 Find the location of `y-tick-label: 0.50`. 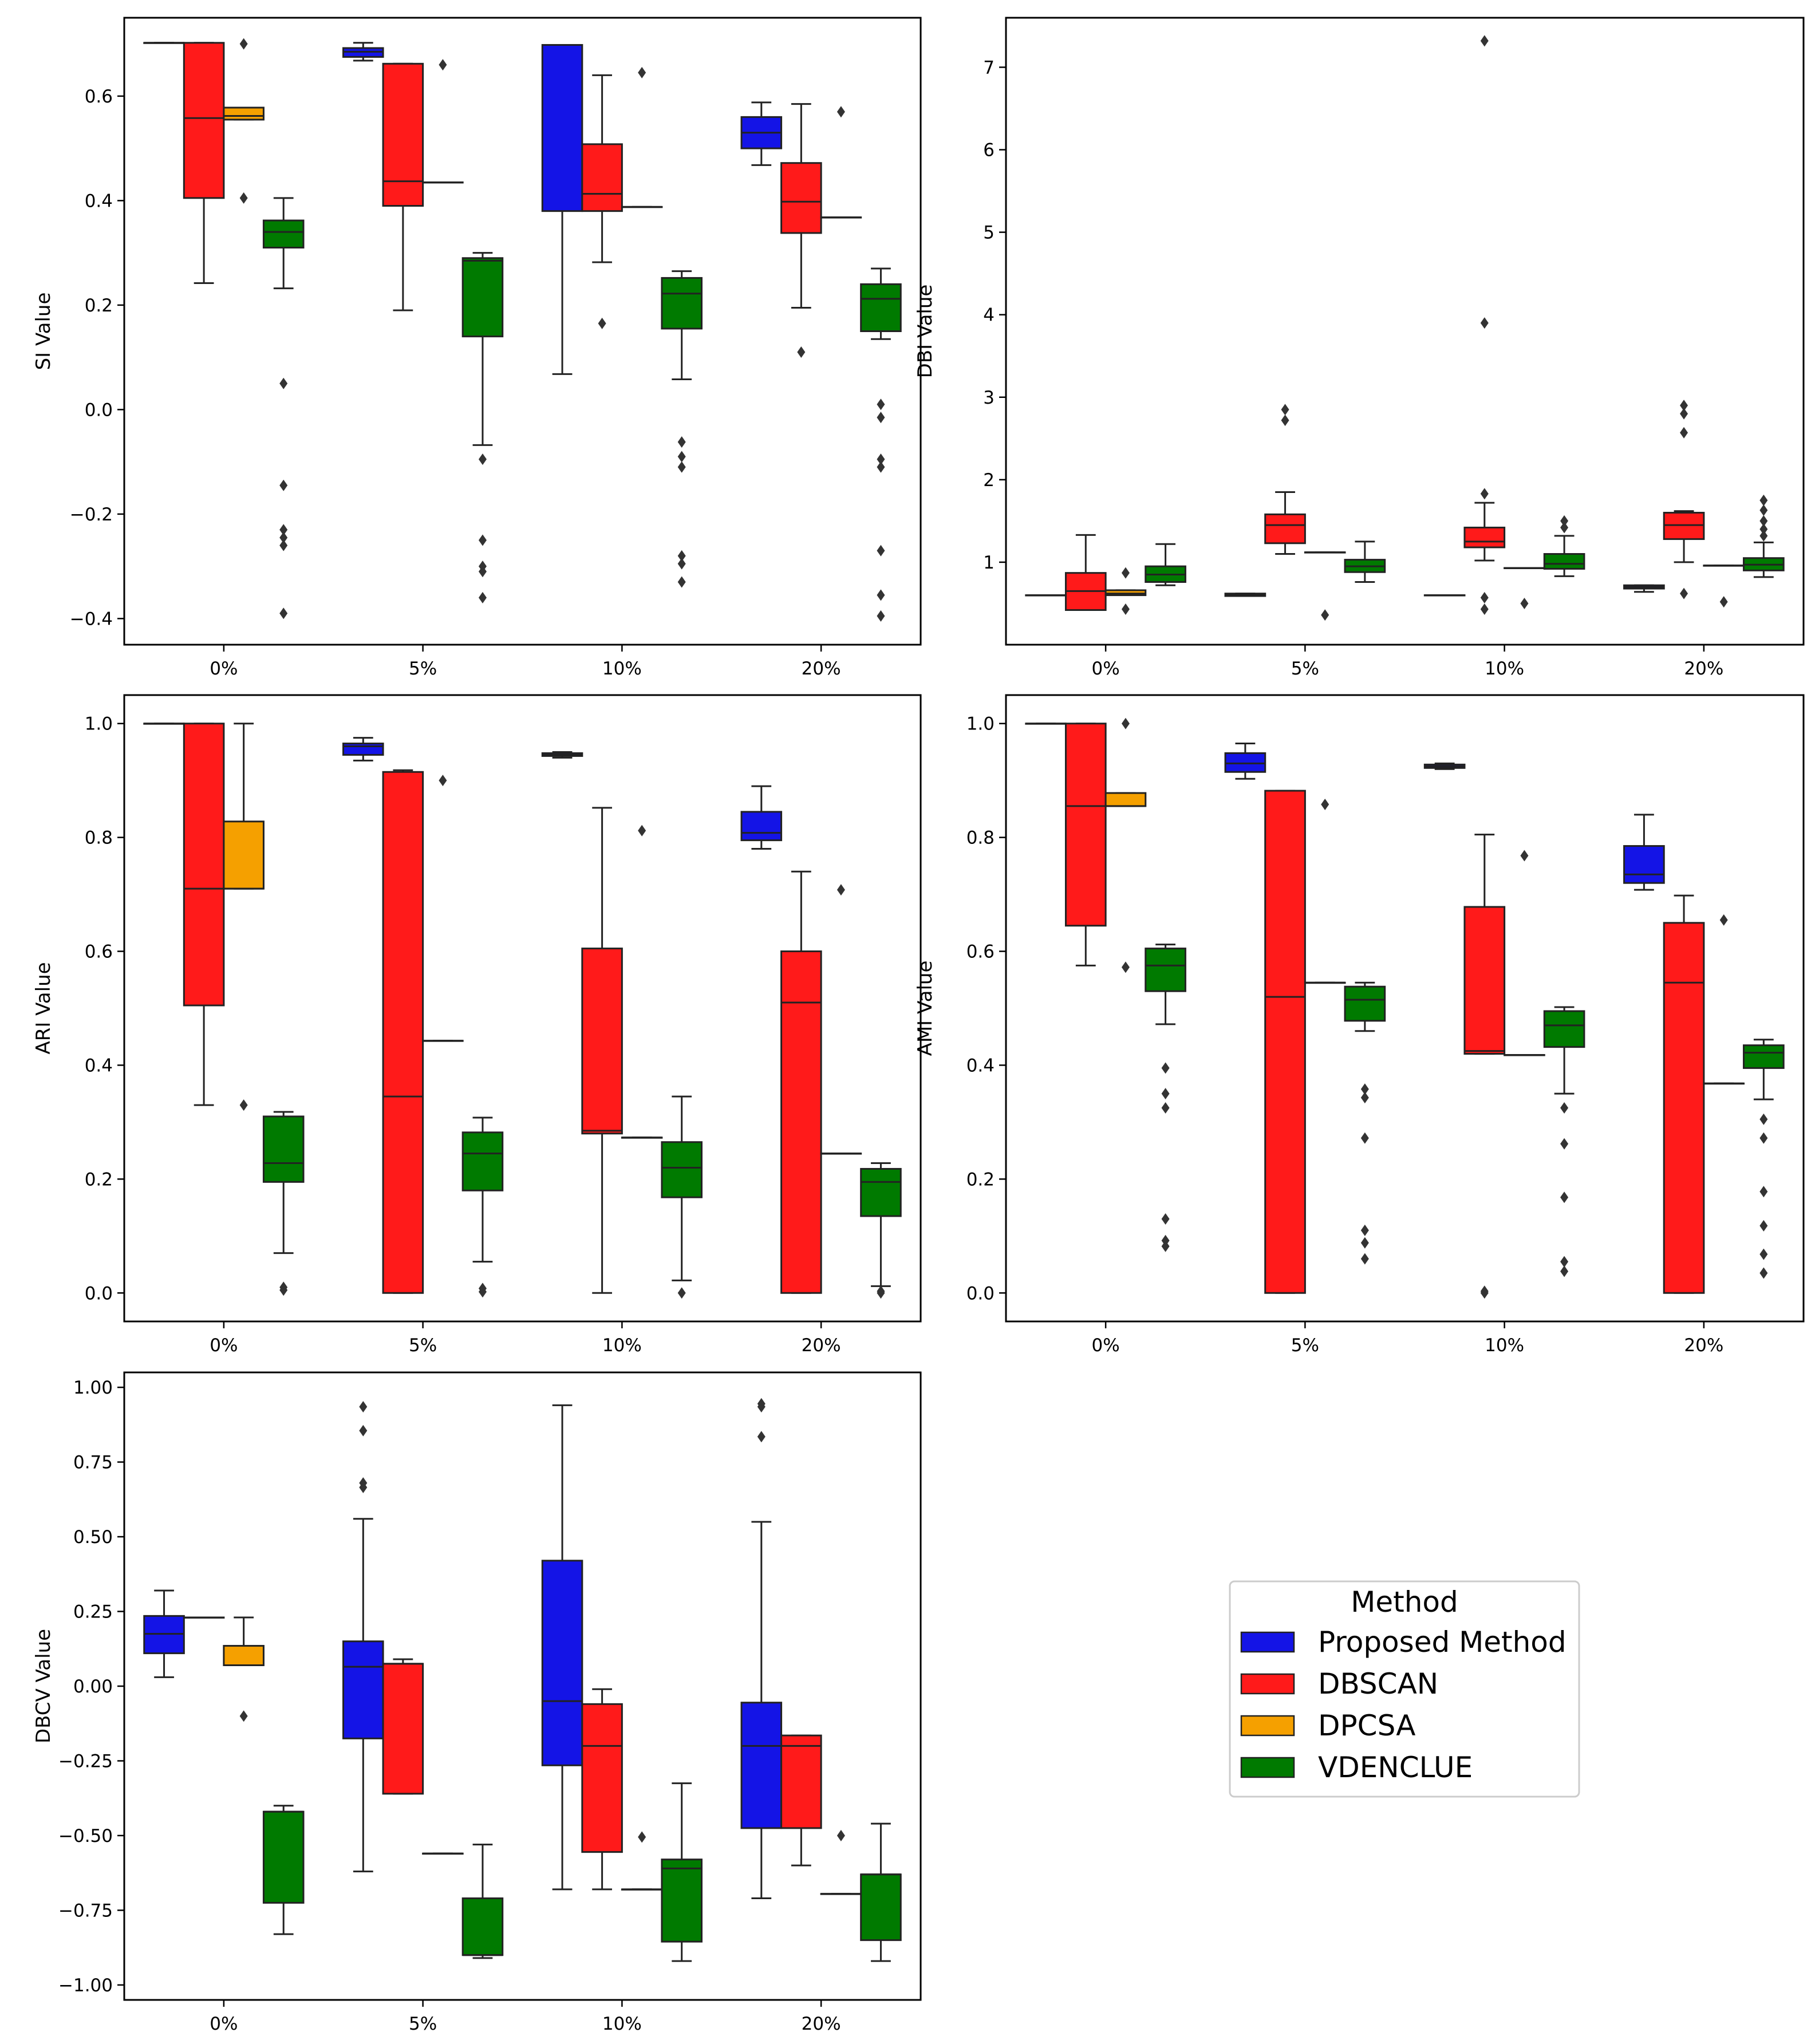

y-tick-label: 0.50 is located at coordinates (93, 1537).